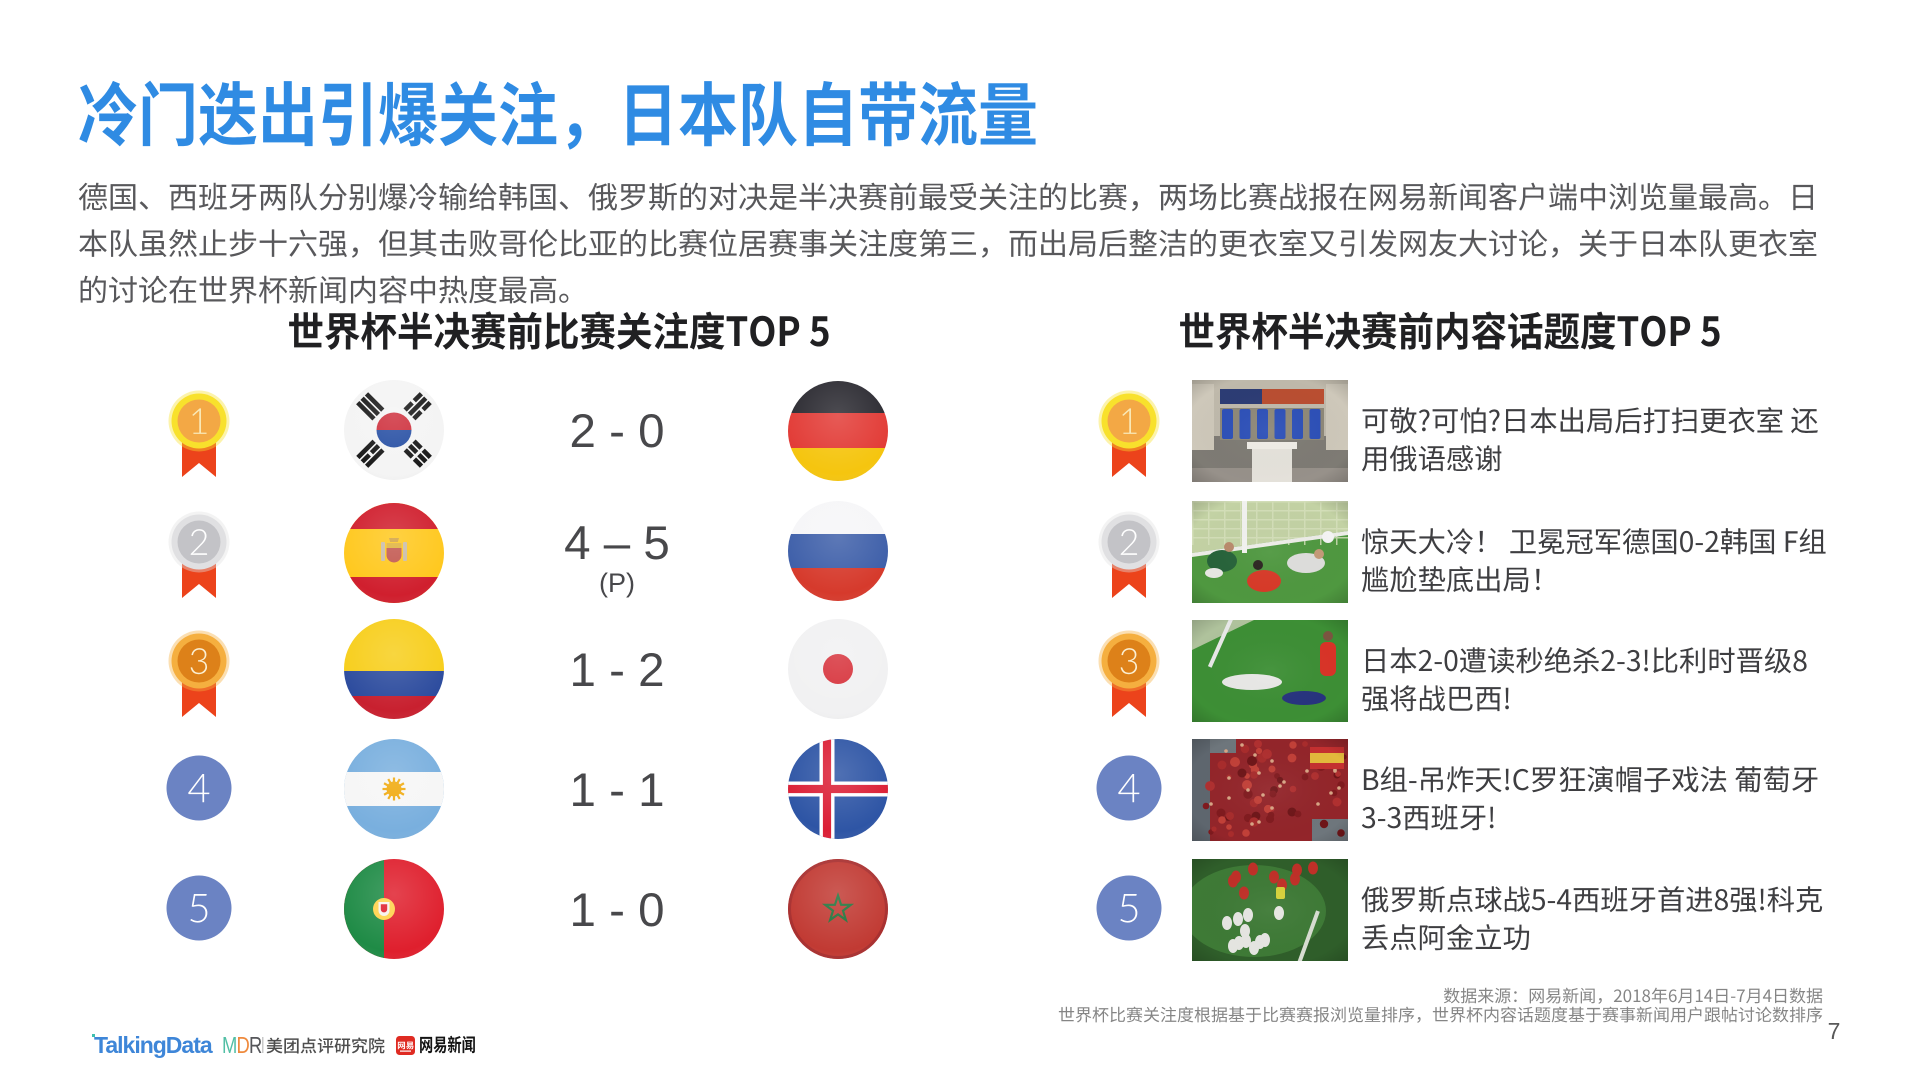 The width and height of the screenshot is (1921, 1080). Describe the element at coordinates (1834, 1031) in the screenshot. I see `svg-text: 7` at that location.